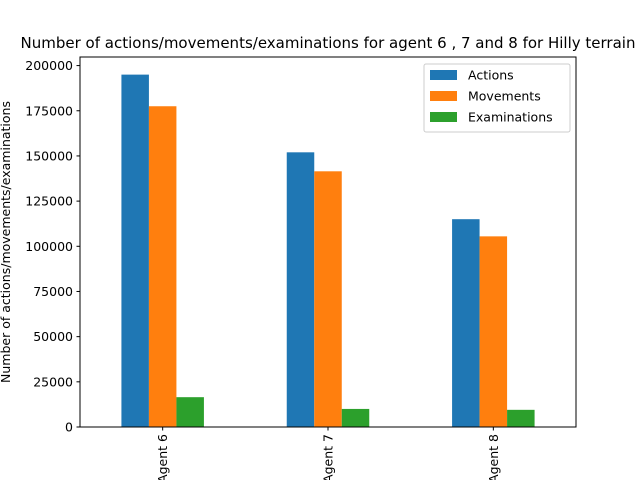  I want to click on y-tick-label: 50000, so click(53, 336).